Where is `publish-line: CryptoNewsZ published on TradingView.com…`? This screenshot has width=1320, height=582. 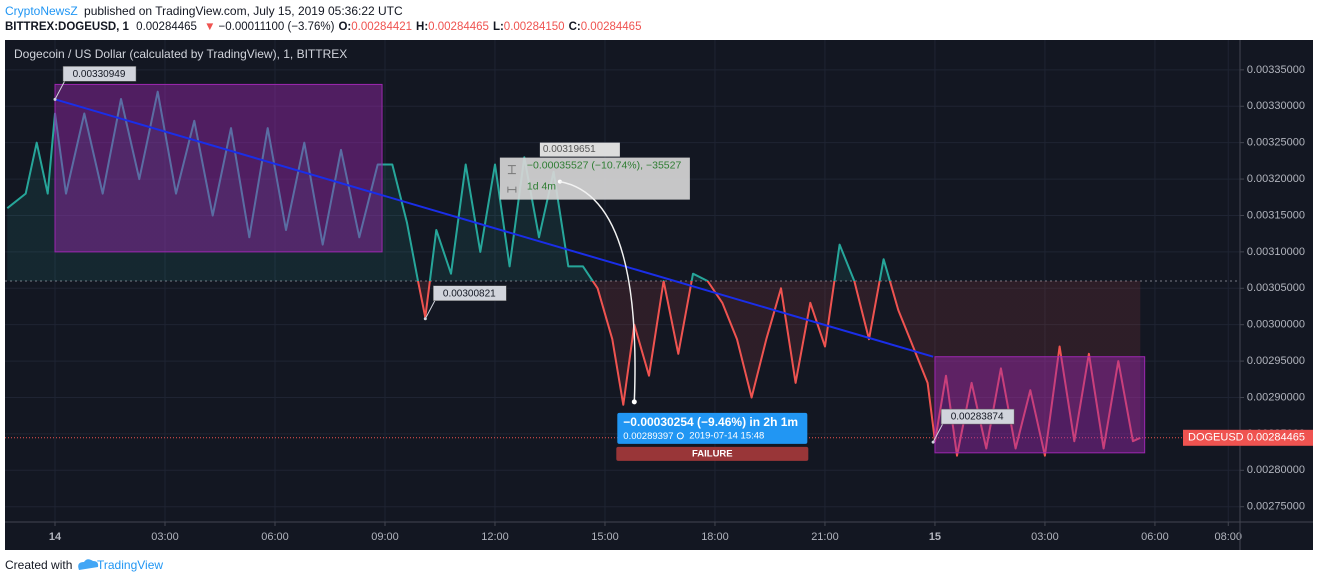
publish-line: CryptoNewsZ published on TradingView.com… is located at coordinates (204, 11).